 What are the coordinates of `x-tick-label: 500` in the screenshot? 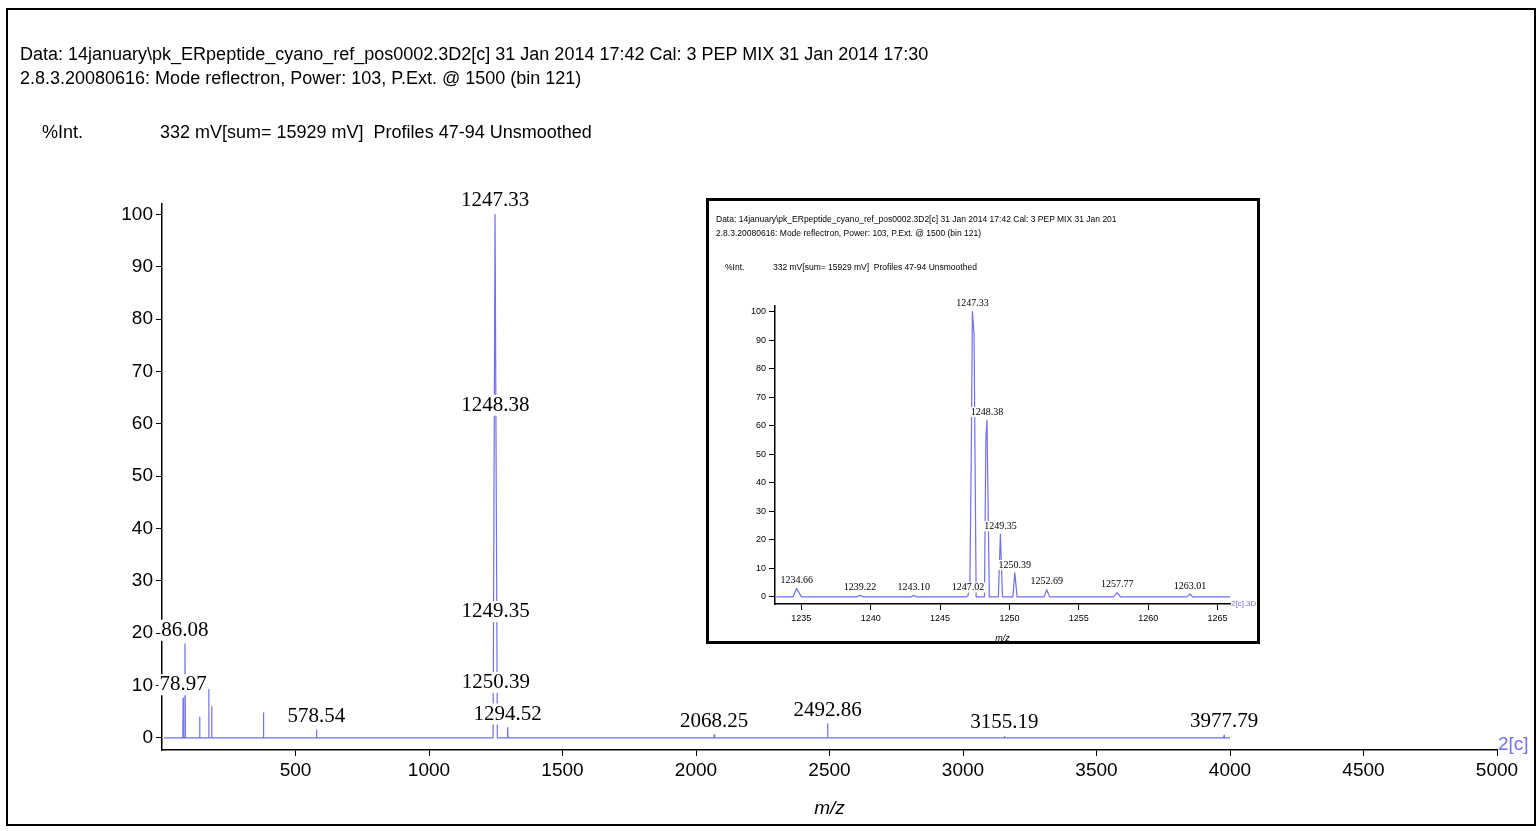 It's located at (295, 769).